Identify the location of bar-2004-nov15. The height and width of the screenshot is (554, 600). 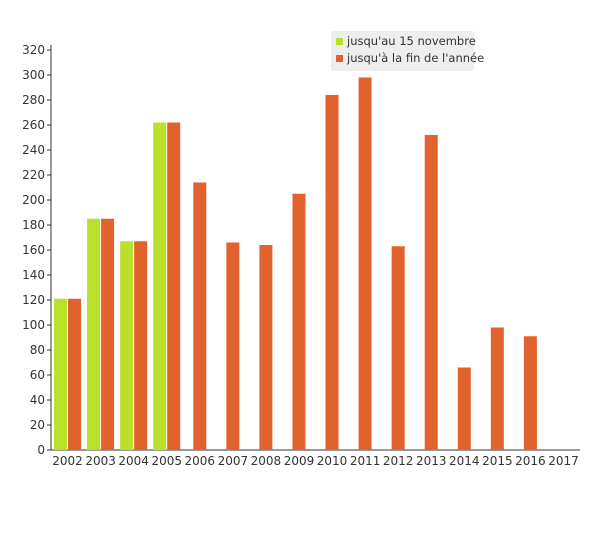
(127, 345).